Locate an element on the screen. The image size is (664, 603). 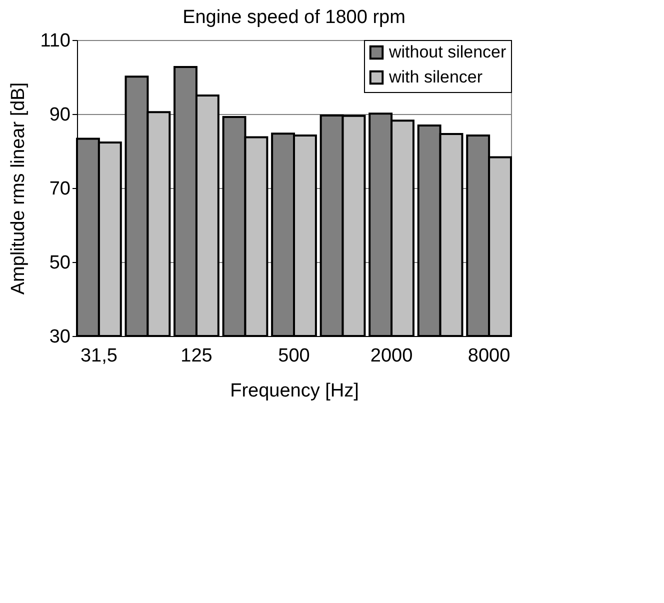
y-tick-label: 30 is located at coordinates (59, 337).